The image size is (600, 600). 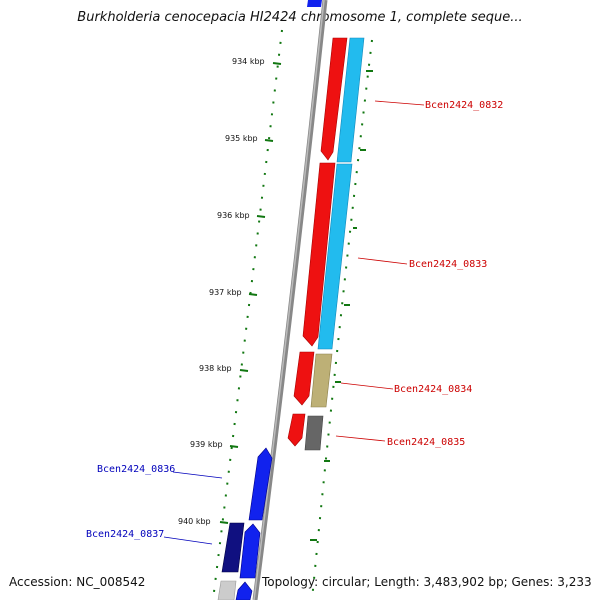 What do you see at coordinates (225, 292) in the screenshot?
I see `scale-label: 937 kbp` at bounding box center [225, 292].